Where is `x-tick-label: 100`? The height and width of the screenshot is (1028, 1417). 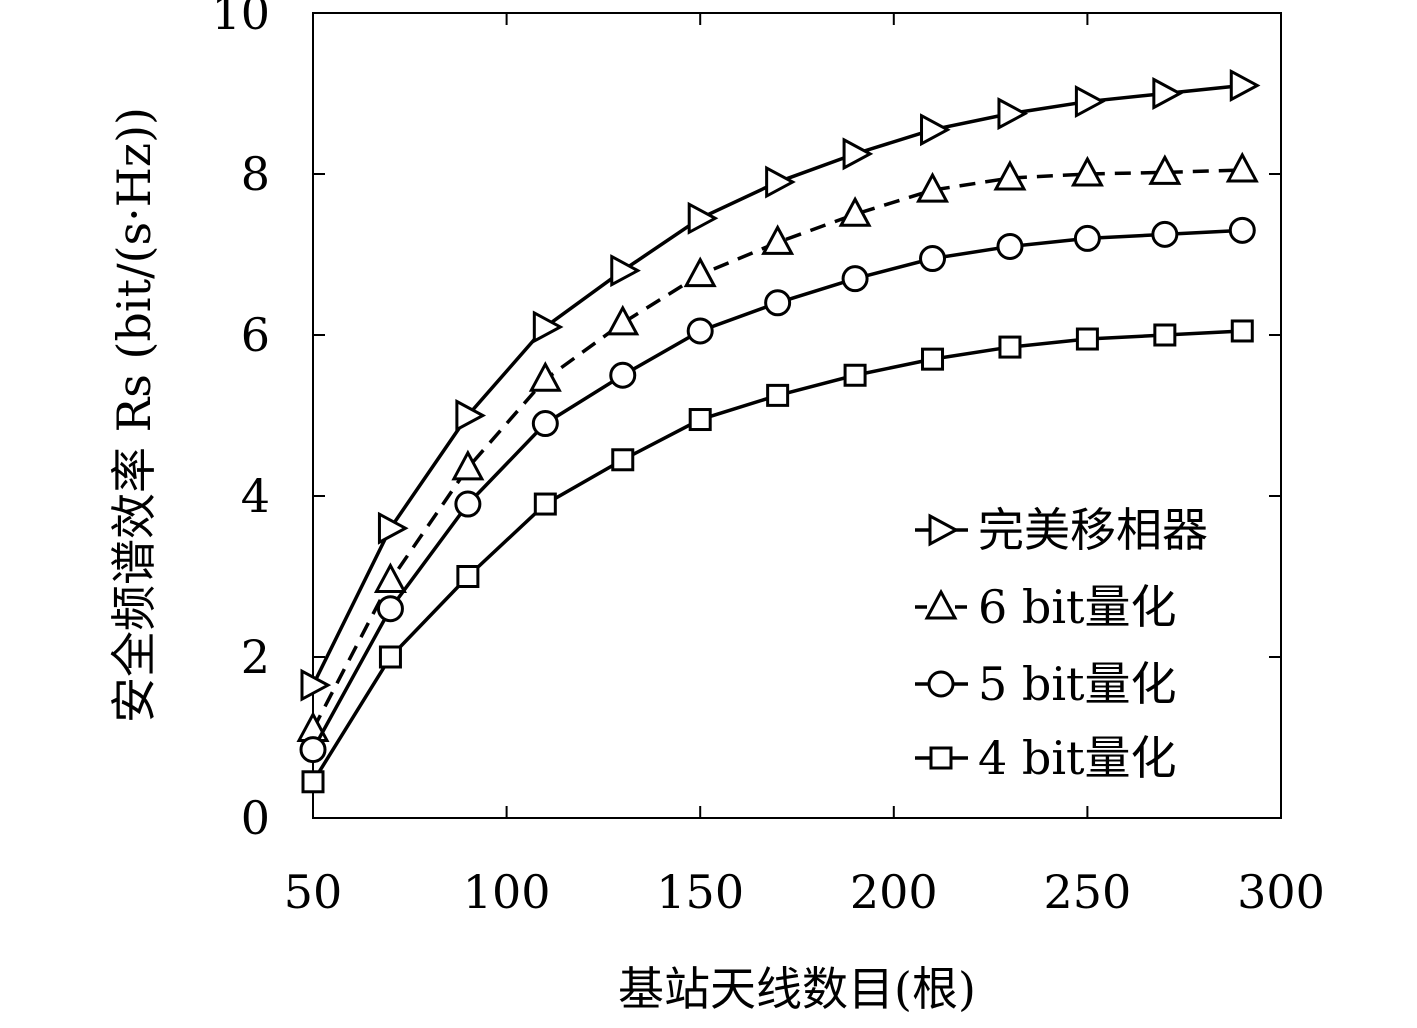
x-tick-label: 100 is located at coordinates (507, 892).